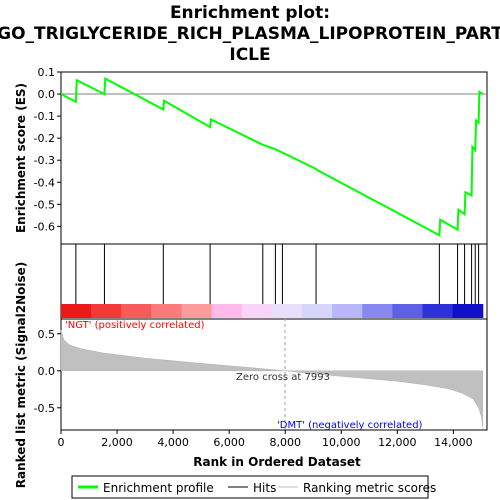 Image resolution: width=500 pixels, height=500 pixels. Describe the element at coordinates (250, 13) in the screenshot. I see `plot-title-line-1: Enrichment plot:` at that location.